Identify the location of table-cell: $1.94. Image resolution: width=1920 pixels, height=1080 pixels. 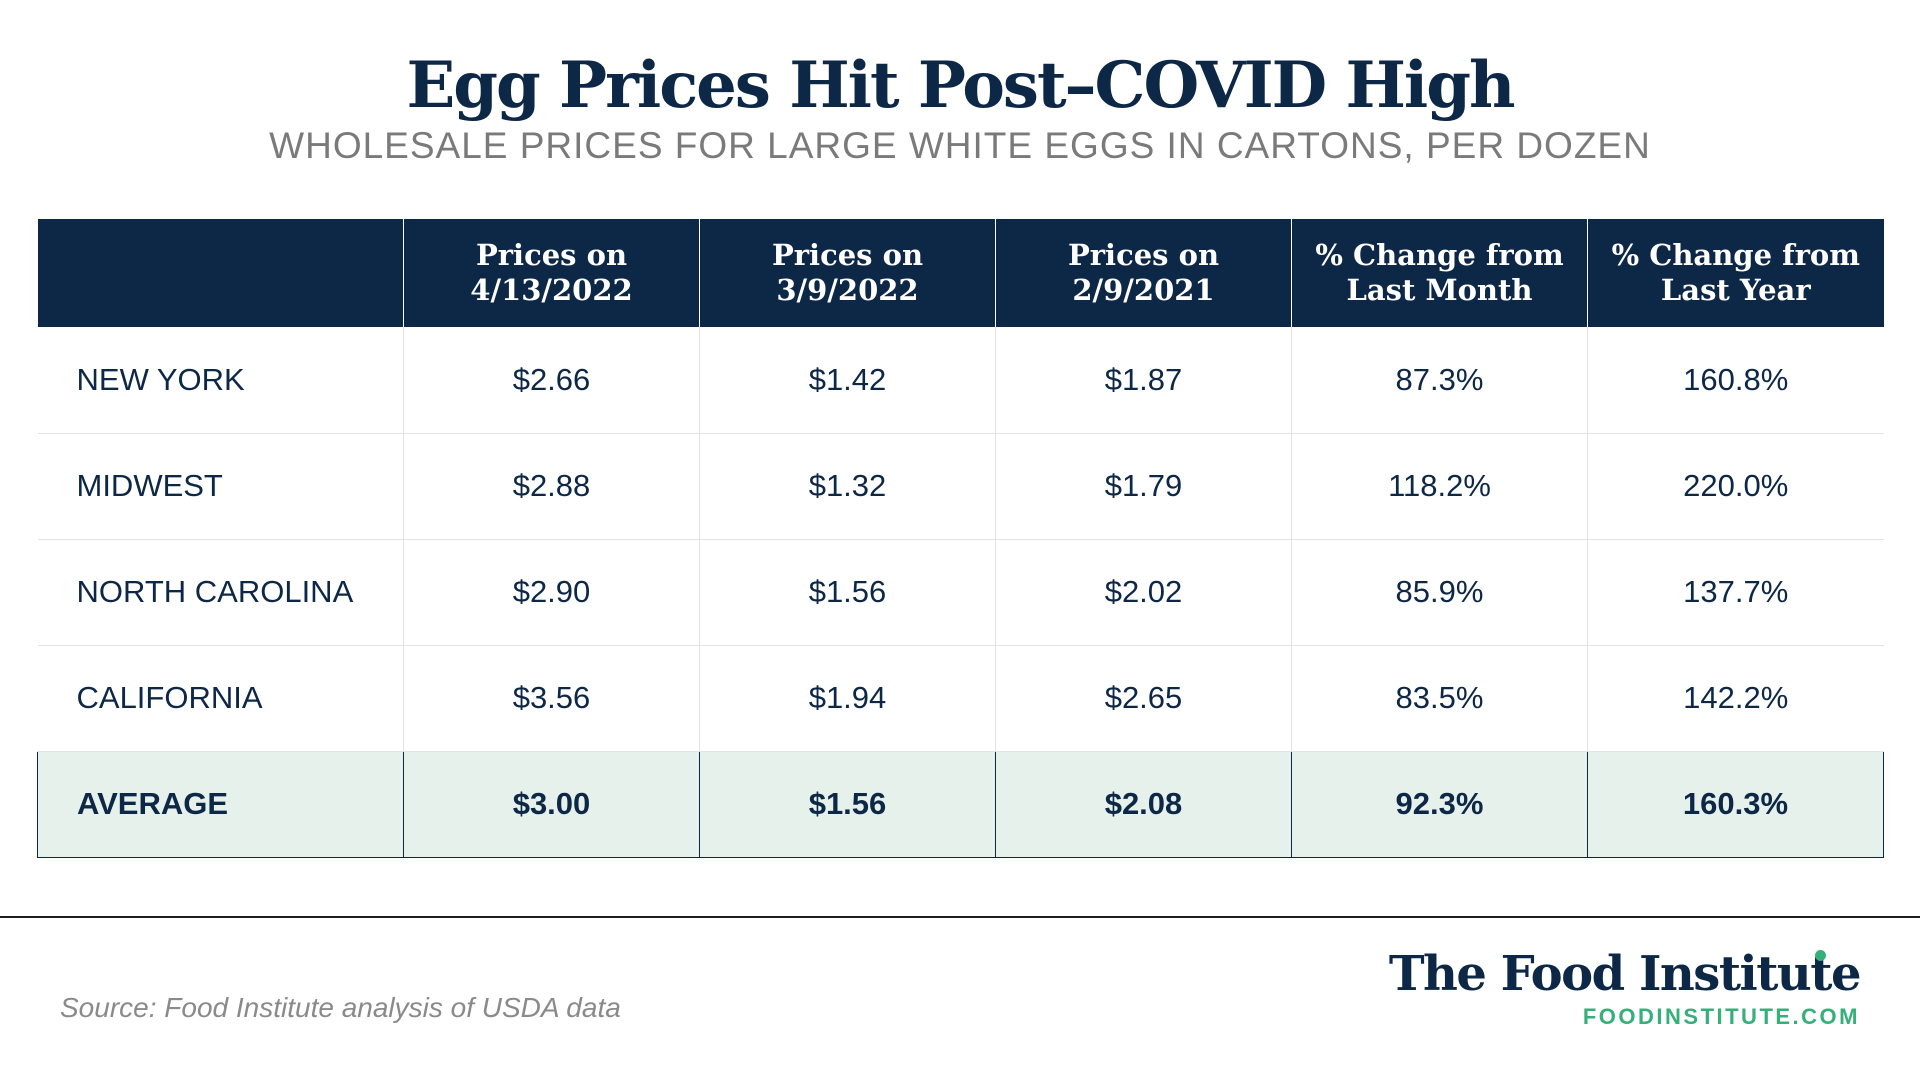
(848, 698).